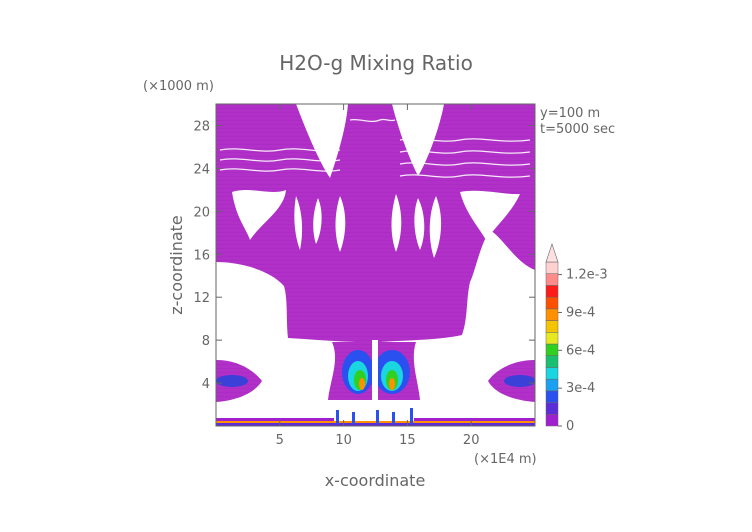 The width and height of the screenshot is (752, 532). I want to click on y-tick-label: 12, so click(201, 298).